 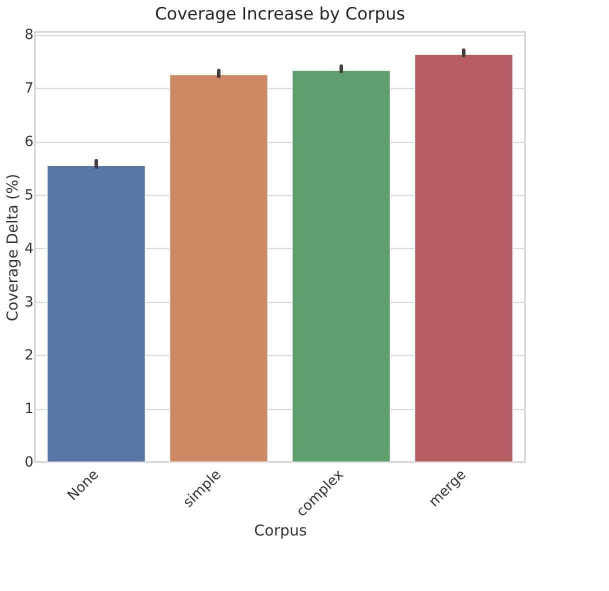 What do you see at coordinates (29, 142) in the screenshot?
I see `y-tick-label: 6` at bounding box center [29, 142].